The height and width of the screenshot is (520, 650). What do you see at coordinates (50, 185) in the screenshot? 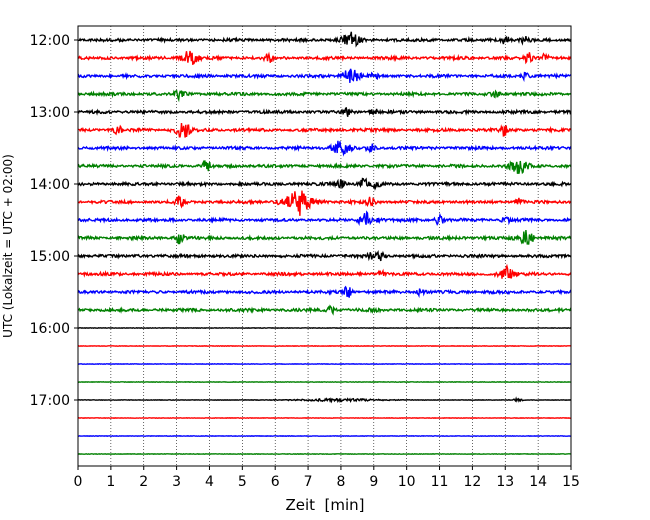
I see `y-tick-label: 14:00` at bounding box center [50, 185].